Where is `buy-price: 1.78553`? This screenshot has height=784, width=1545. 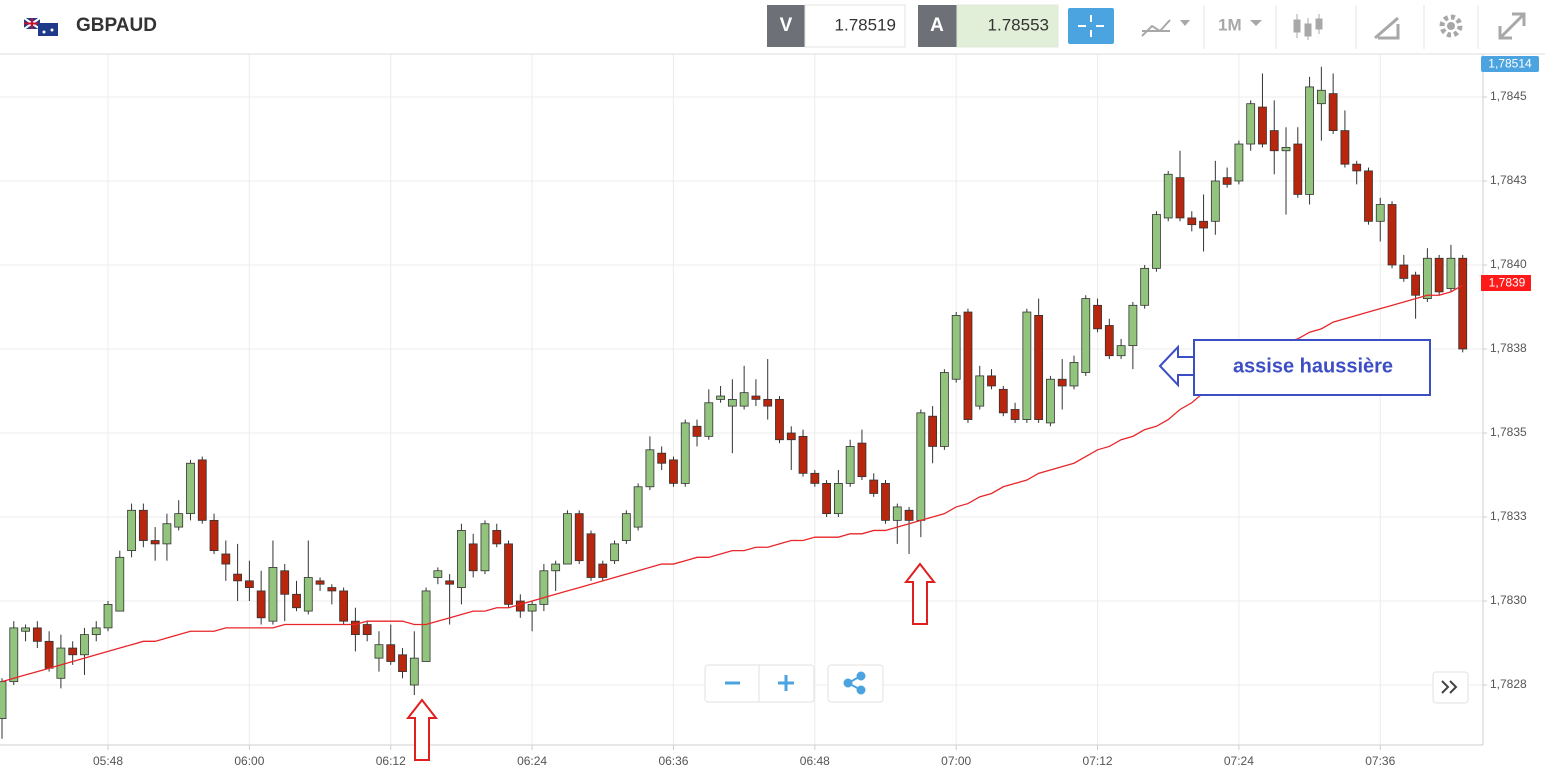 buy-price: 1.78553 is located at coordinates (1018, 24).